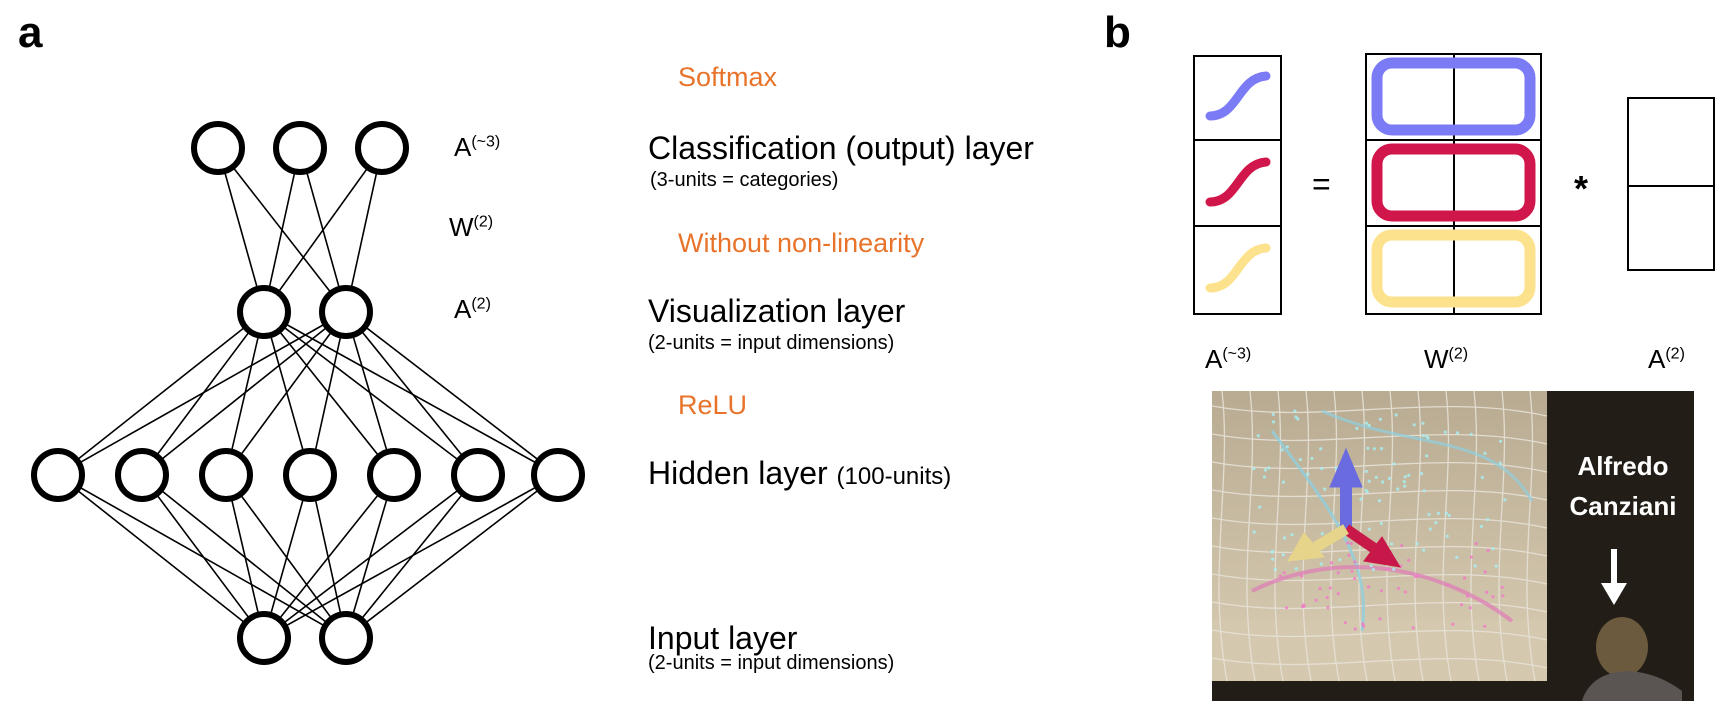 Image resolution: width=1734 pixels, height=712 pixels. Describe the element at coordinates (1622, 647) in the screenshot. I see `person-head` at that location.